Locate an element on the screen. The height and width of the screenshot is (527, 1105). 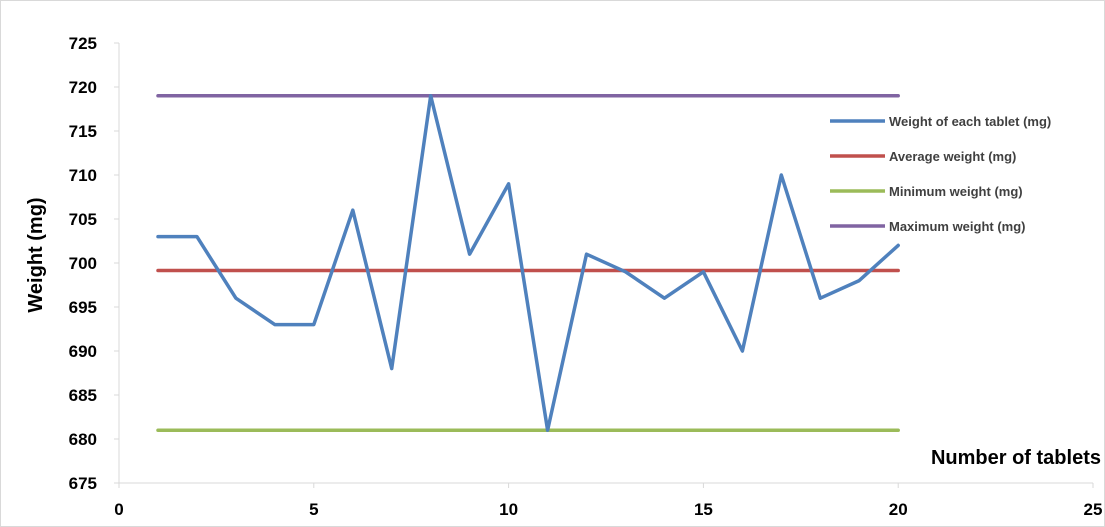
x-axis-ticks: 0 5 10 15 20 25 is located at coordinates (608, 501).